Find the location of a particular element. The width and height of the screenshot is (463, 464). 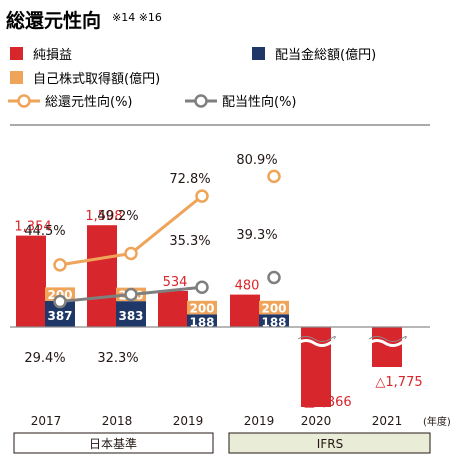

jgaap-label: 日本基準 is located at coordinates (113, 443).